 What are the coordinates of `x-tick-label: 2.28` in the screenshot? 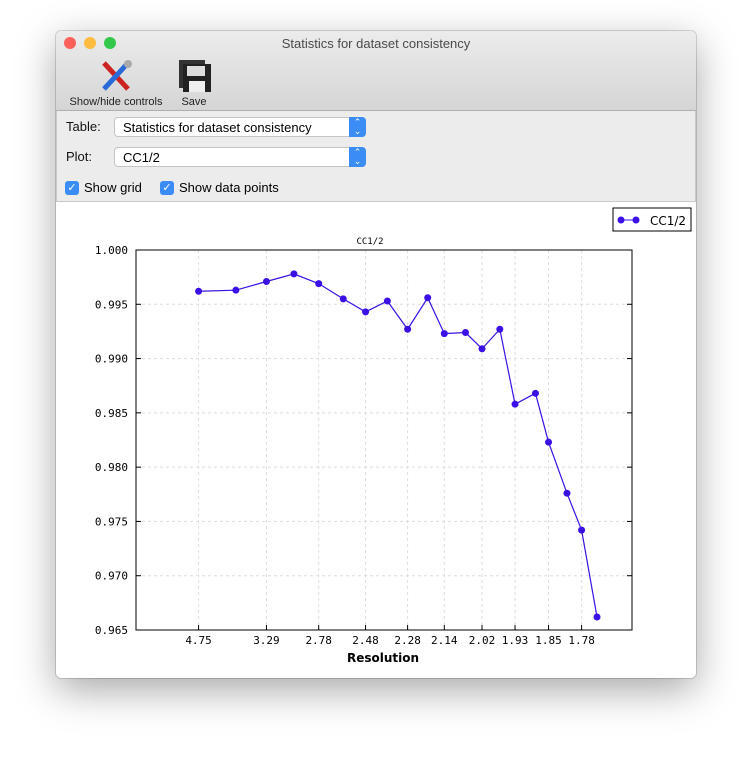 It's located at (407, 640).